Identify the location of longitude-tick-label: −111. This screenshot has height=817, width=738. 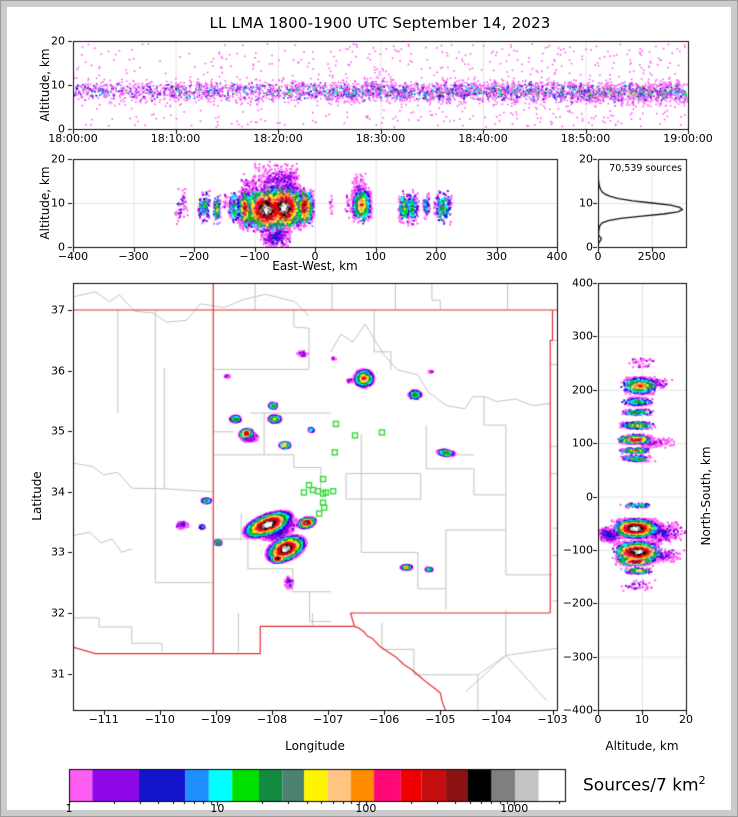
(103, 719).